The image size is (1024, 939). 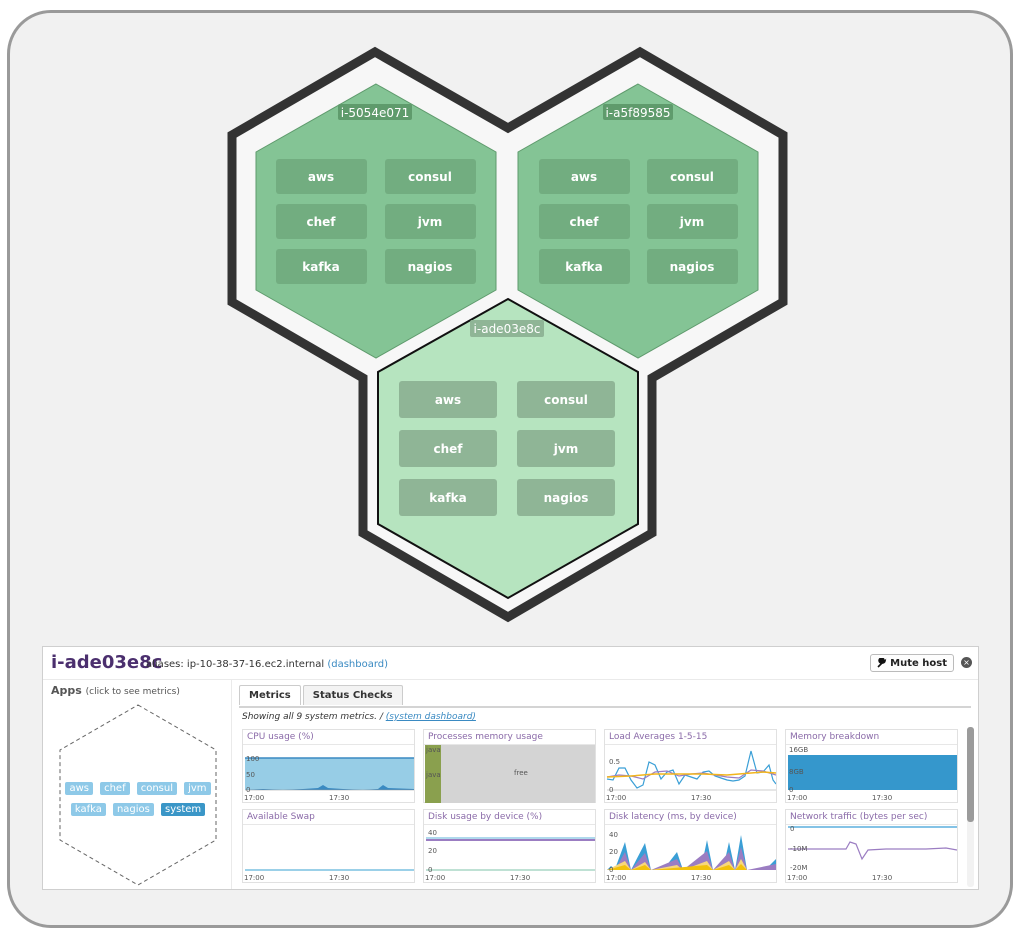 I want to click on close-icon: ×, so click(x=966, y=662).